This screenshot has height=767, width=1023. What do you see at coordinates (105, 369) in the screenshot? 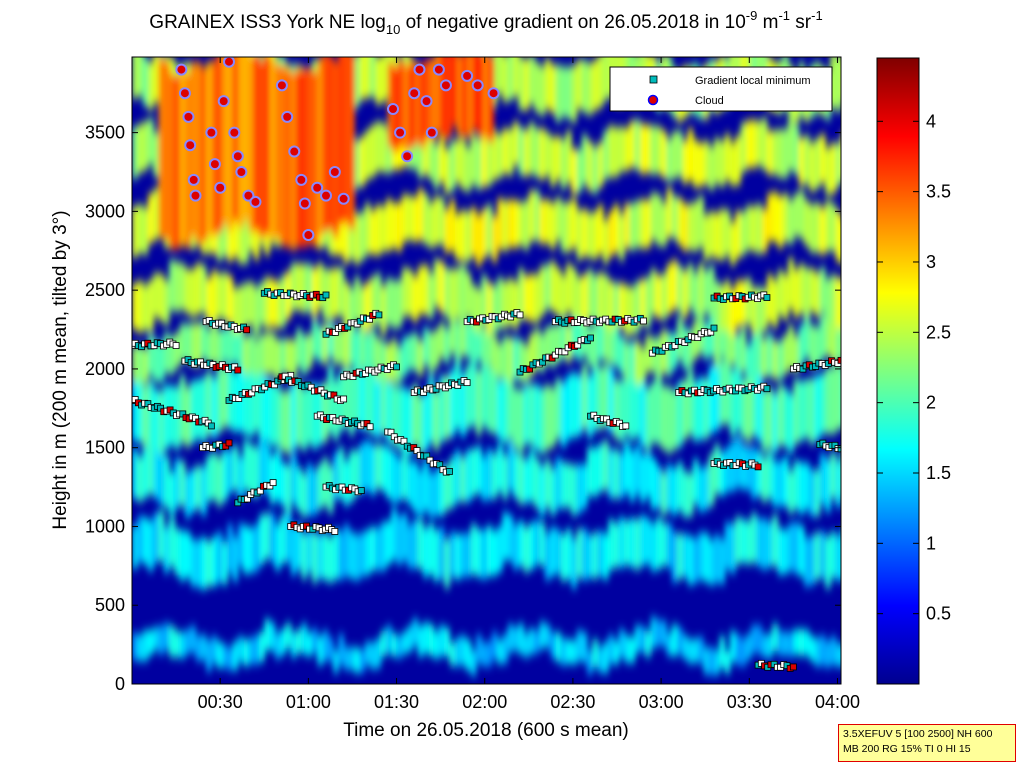
I see `y-tick-label: 2000` at bounding box center [105, 369].